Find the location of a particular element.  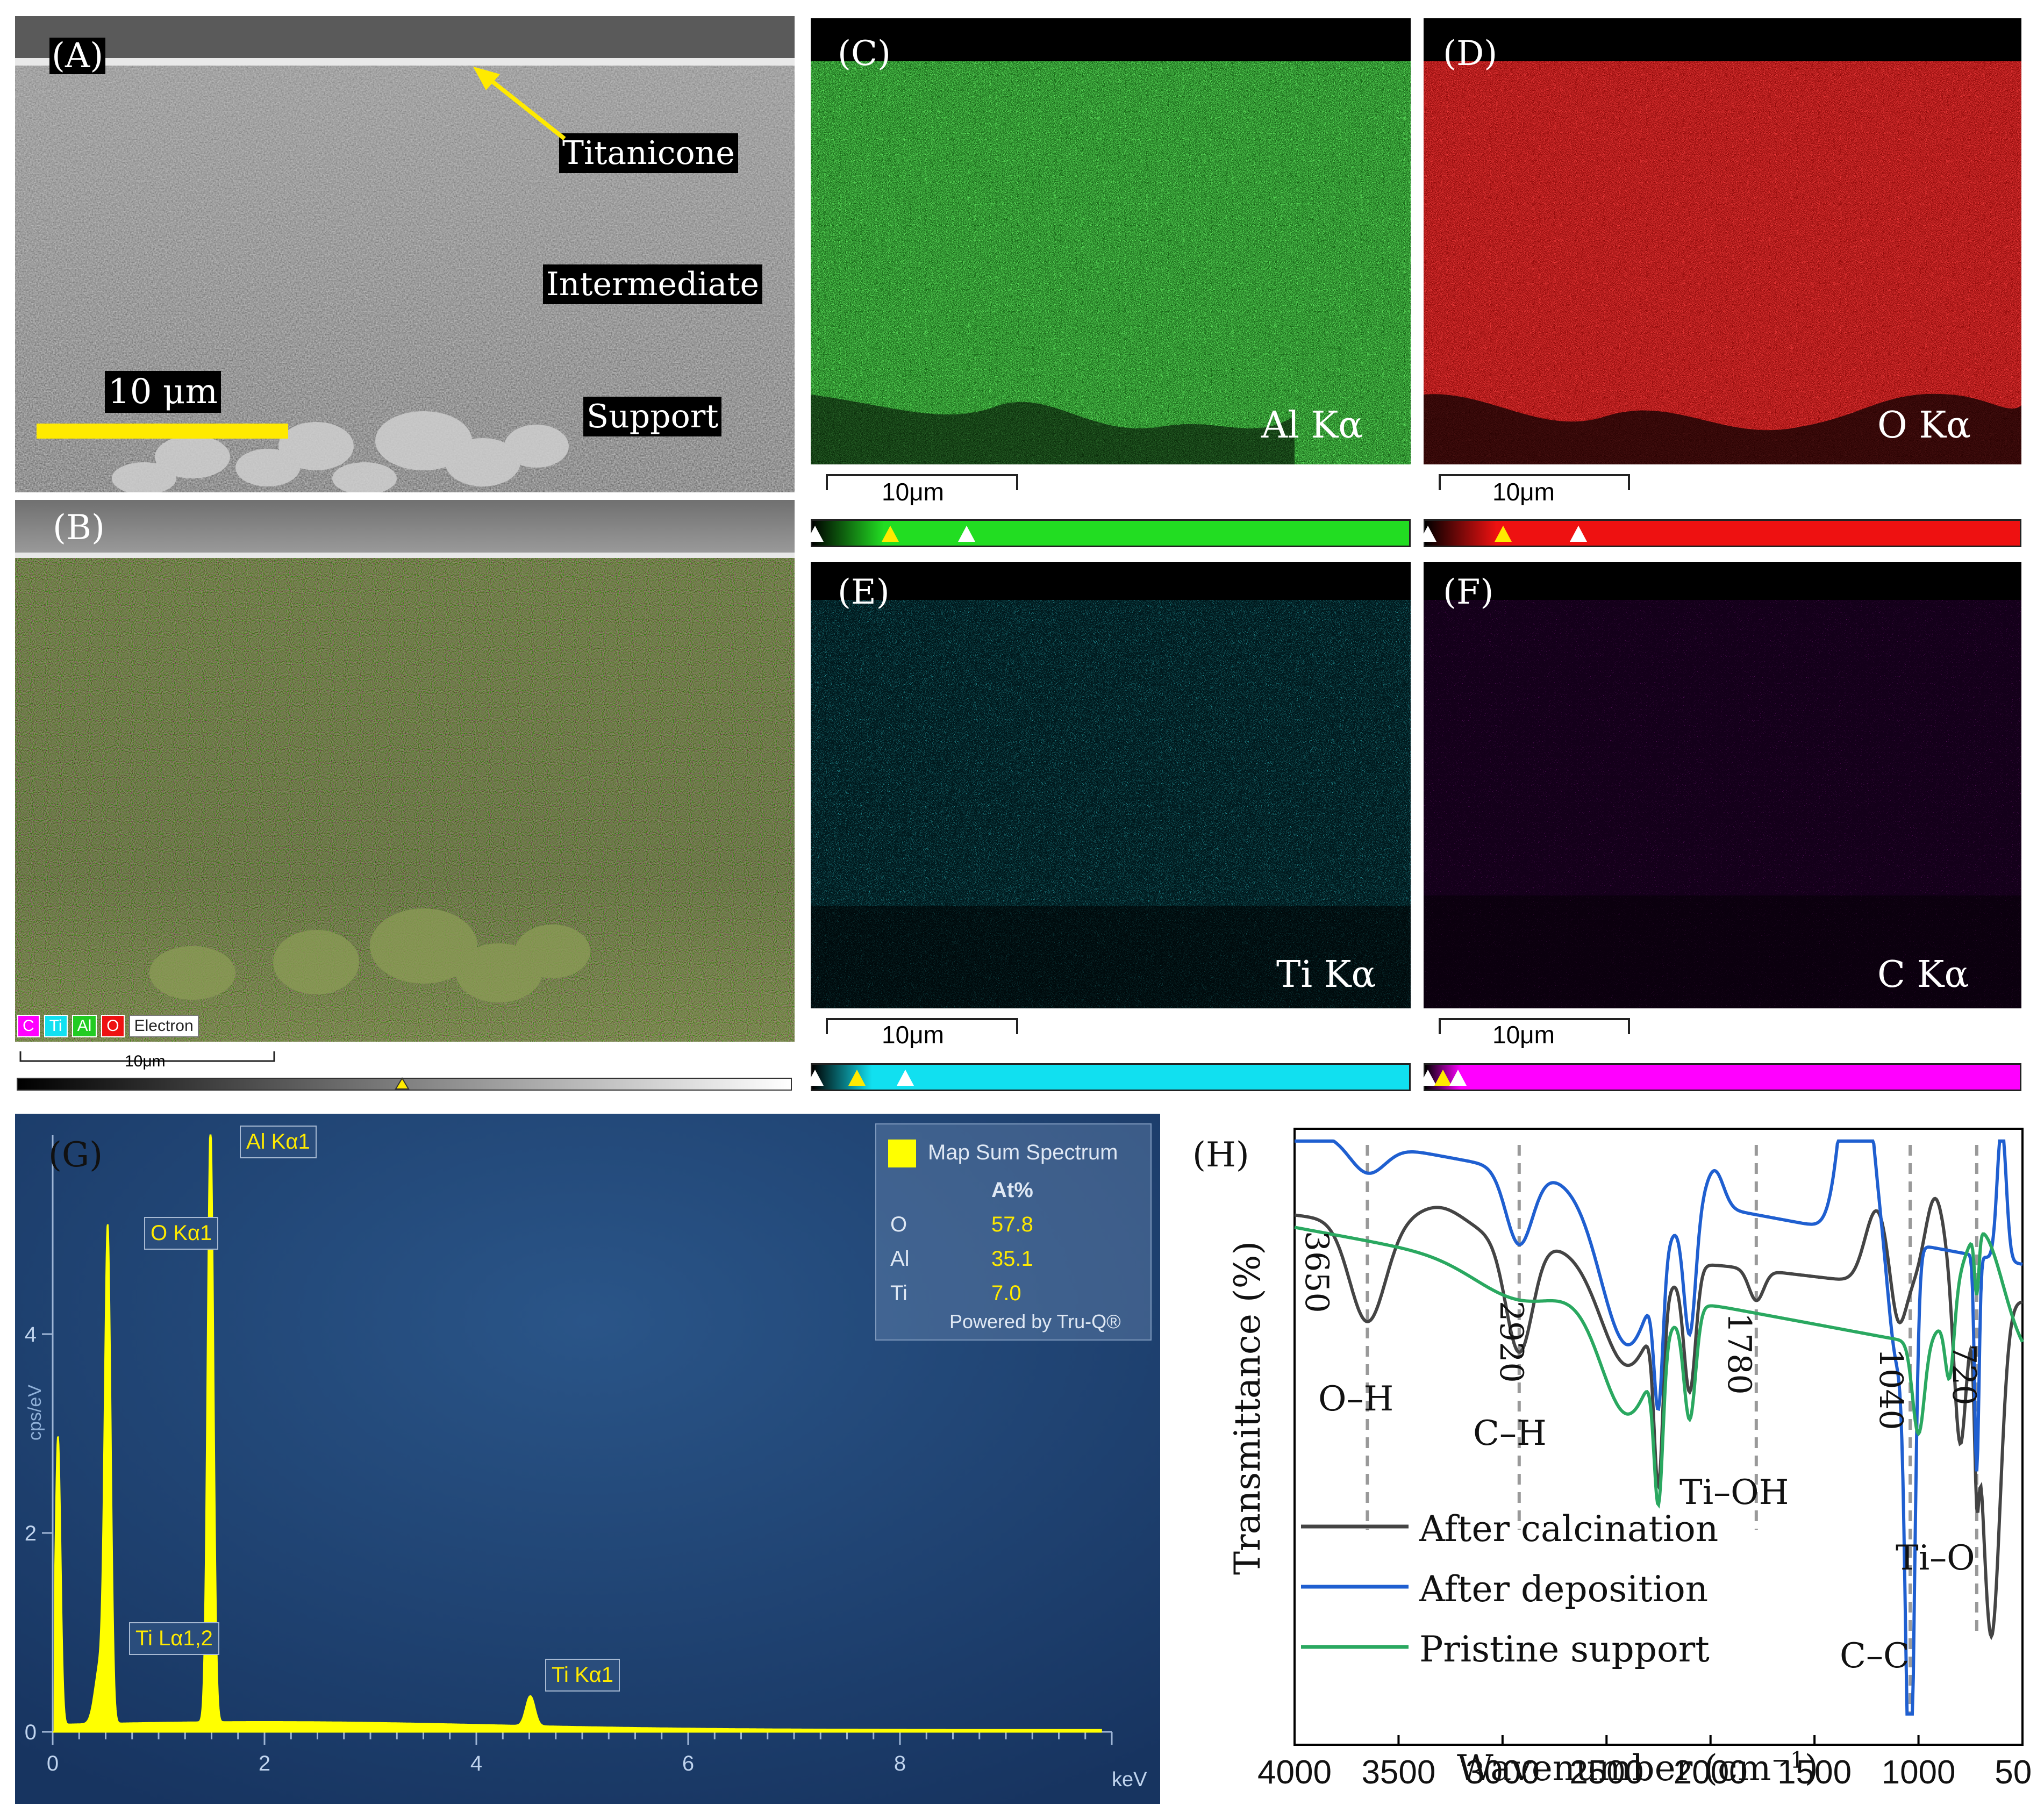

ftir-x-tick-label: 1500 is located at coordinates (1815, 1772).